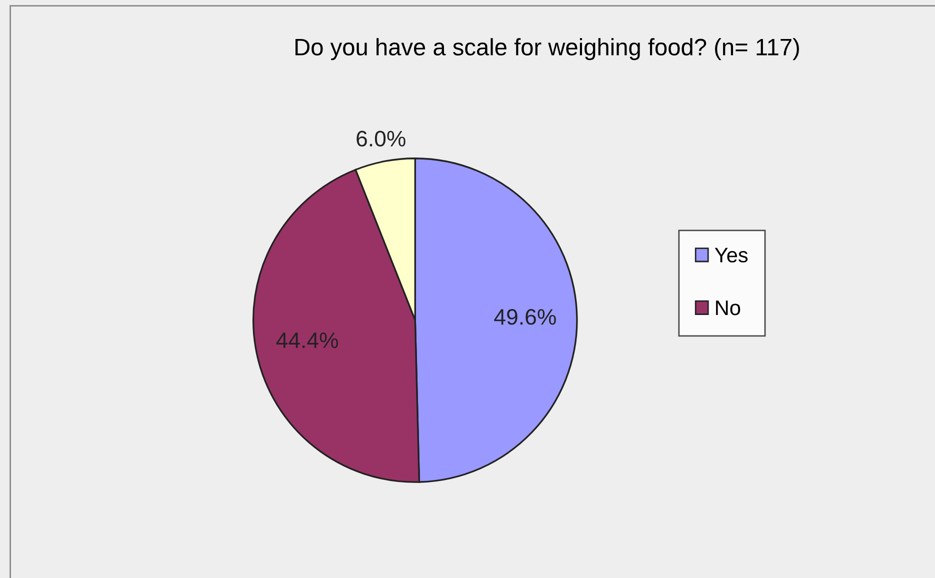 The image size is (935, 578). Describe the element at coordinates (547, 49) in the screenshot. I see `chart-title: Do you have a scale for weighing food? (n= 117)` at that location.